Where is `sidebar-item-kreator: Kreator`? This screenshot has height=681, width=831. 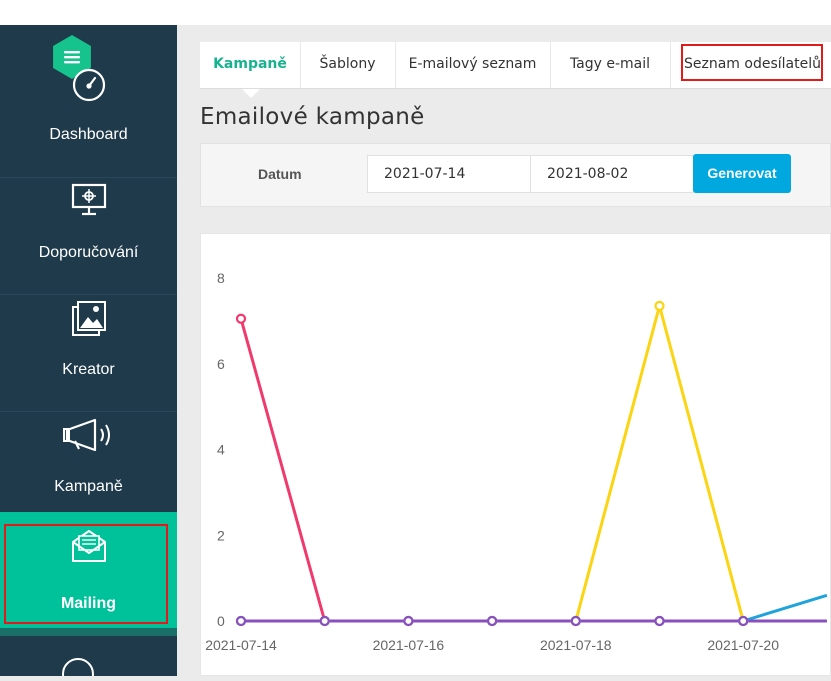 sidebar-item-kreator: Kreator is located at coordinates (88, 353).